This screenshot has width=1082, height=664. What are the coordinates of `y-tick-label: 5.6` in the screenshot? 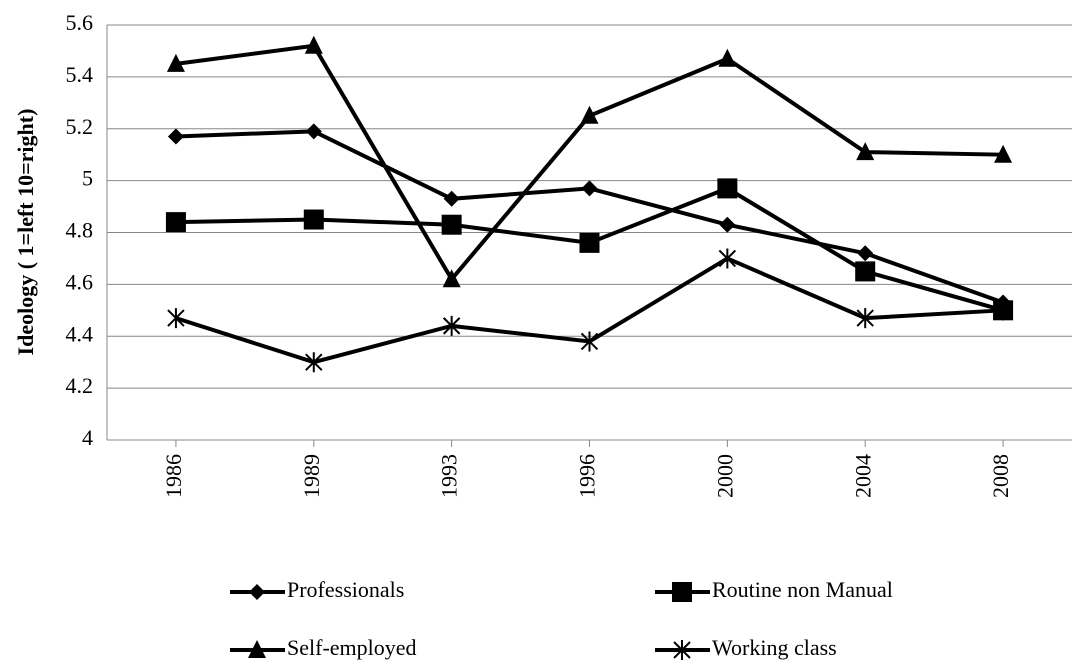 It's located at (80, 22).